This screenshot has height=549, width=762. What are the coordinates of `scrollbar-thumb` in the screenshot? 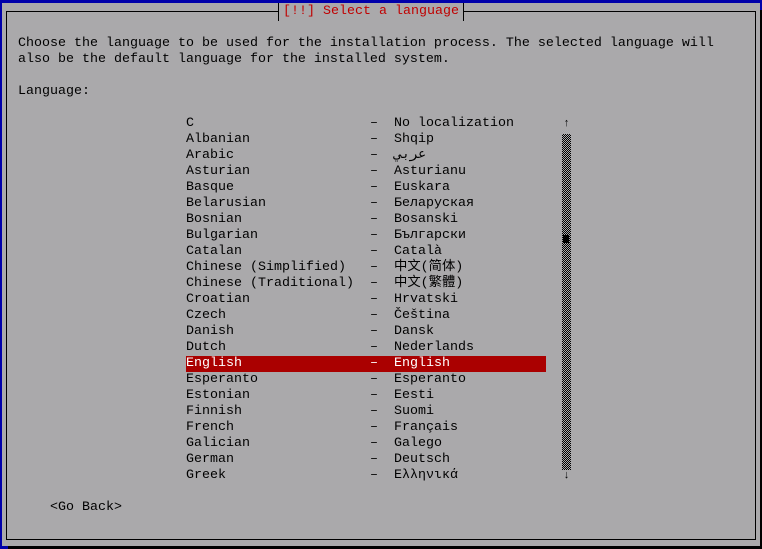 It's located at (566, 239).